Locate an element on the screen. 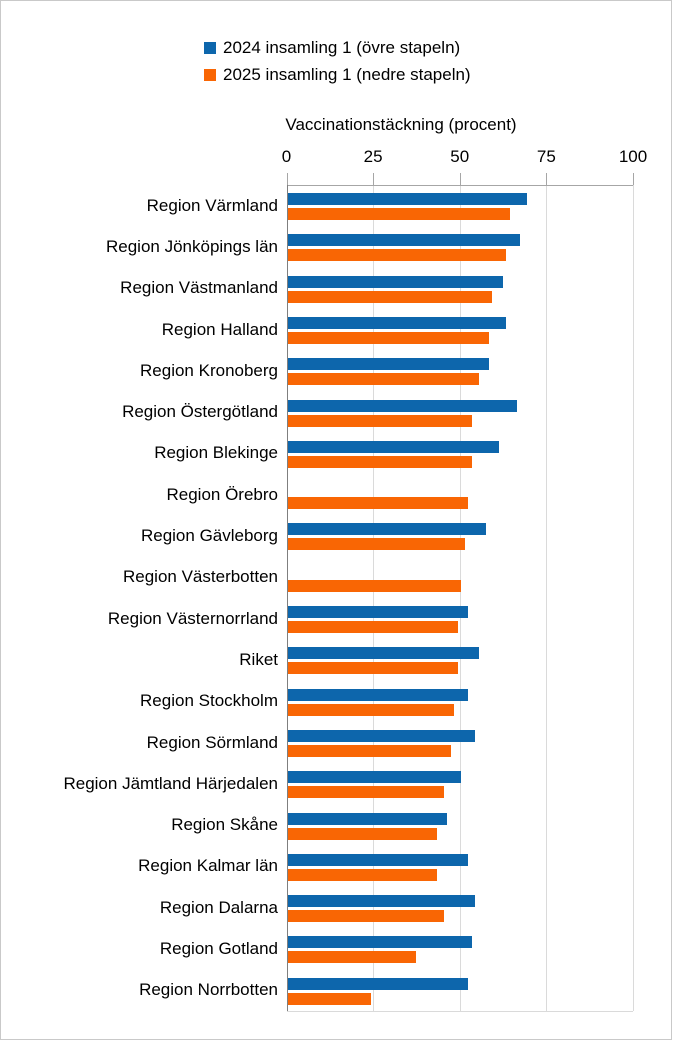 Image resolution: width=674 pixels, height=1042 pixels. x-axis-tick-label: 75 is located at coordinates (546, 156).